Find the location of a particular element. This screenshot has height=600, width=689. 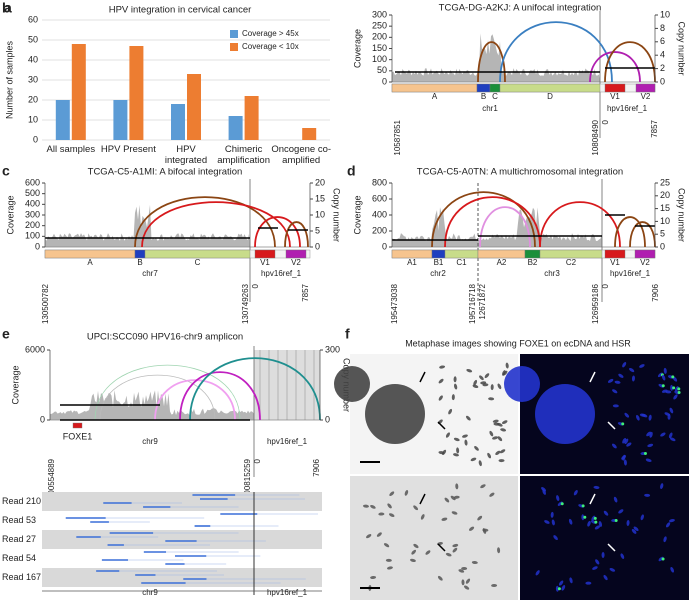

coordinate-label: 130500782 is located at coordinates (45, 303).